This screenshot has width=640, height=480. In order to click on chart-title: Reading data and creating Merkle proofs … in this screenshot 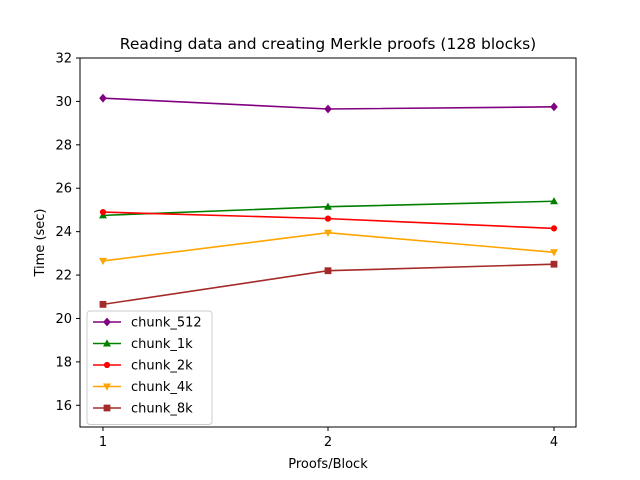, I will do `click(328, 44)`.